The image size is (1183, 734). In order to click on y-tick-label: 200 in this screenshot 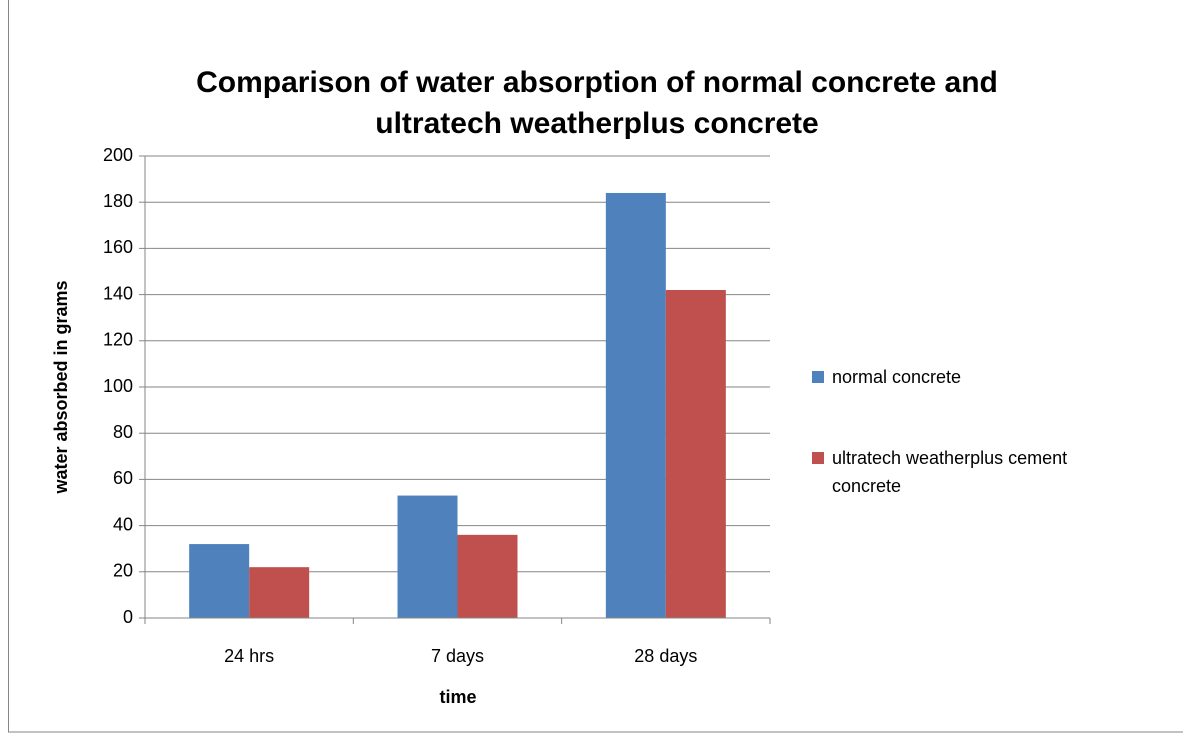, I will do `click(118, 155)`.